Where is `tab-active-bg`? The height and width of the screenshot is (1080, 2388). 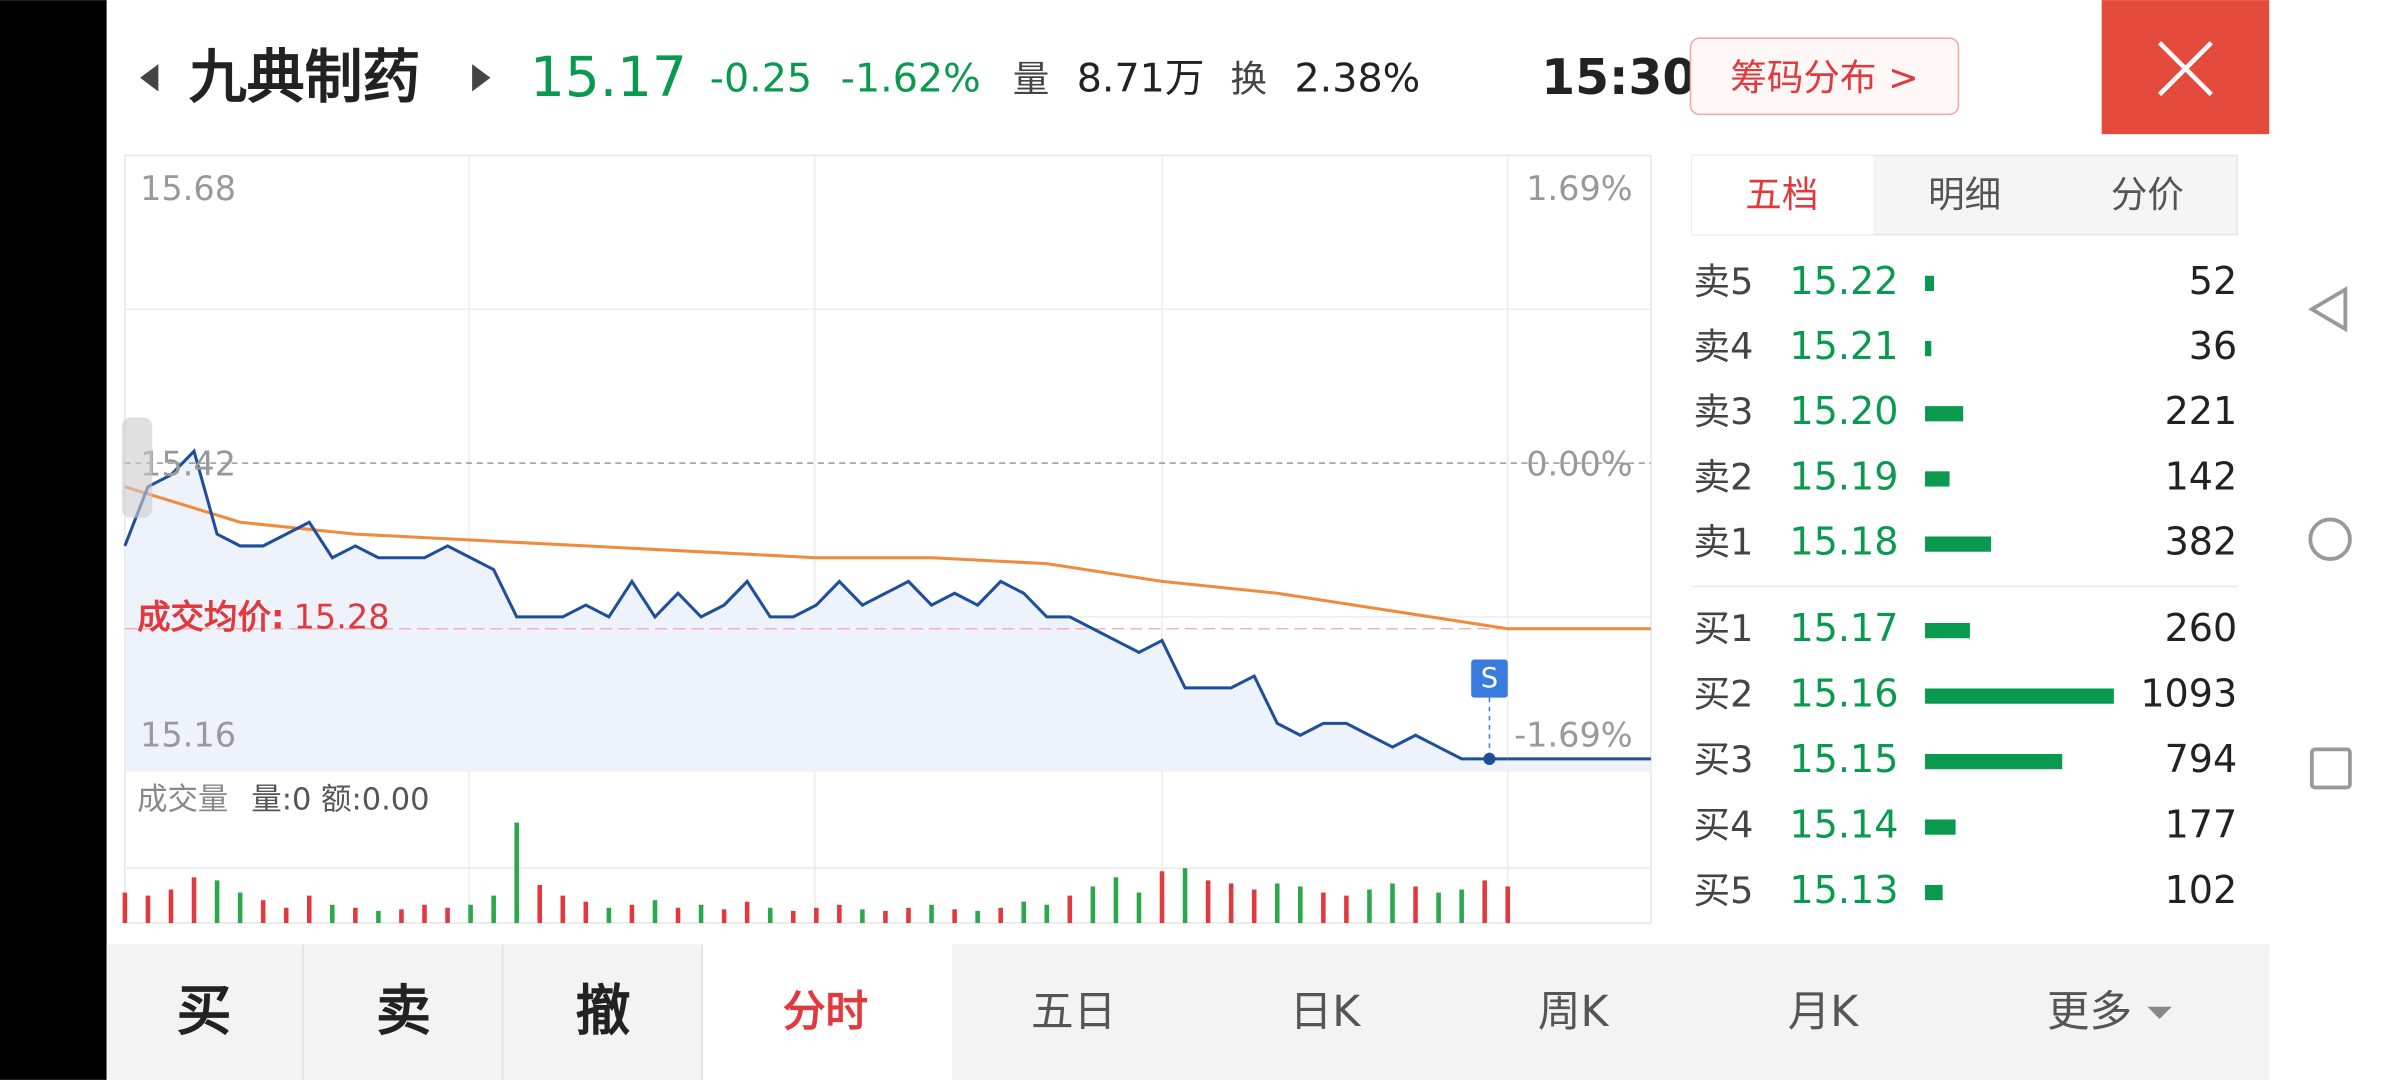 tab-active-bg is located at coordinates (827, 1012).